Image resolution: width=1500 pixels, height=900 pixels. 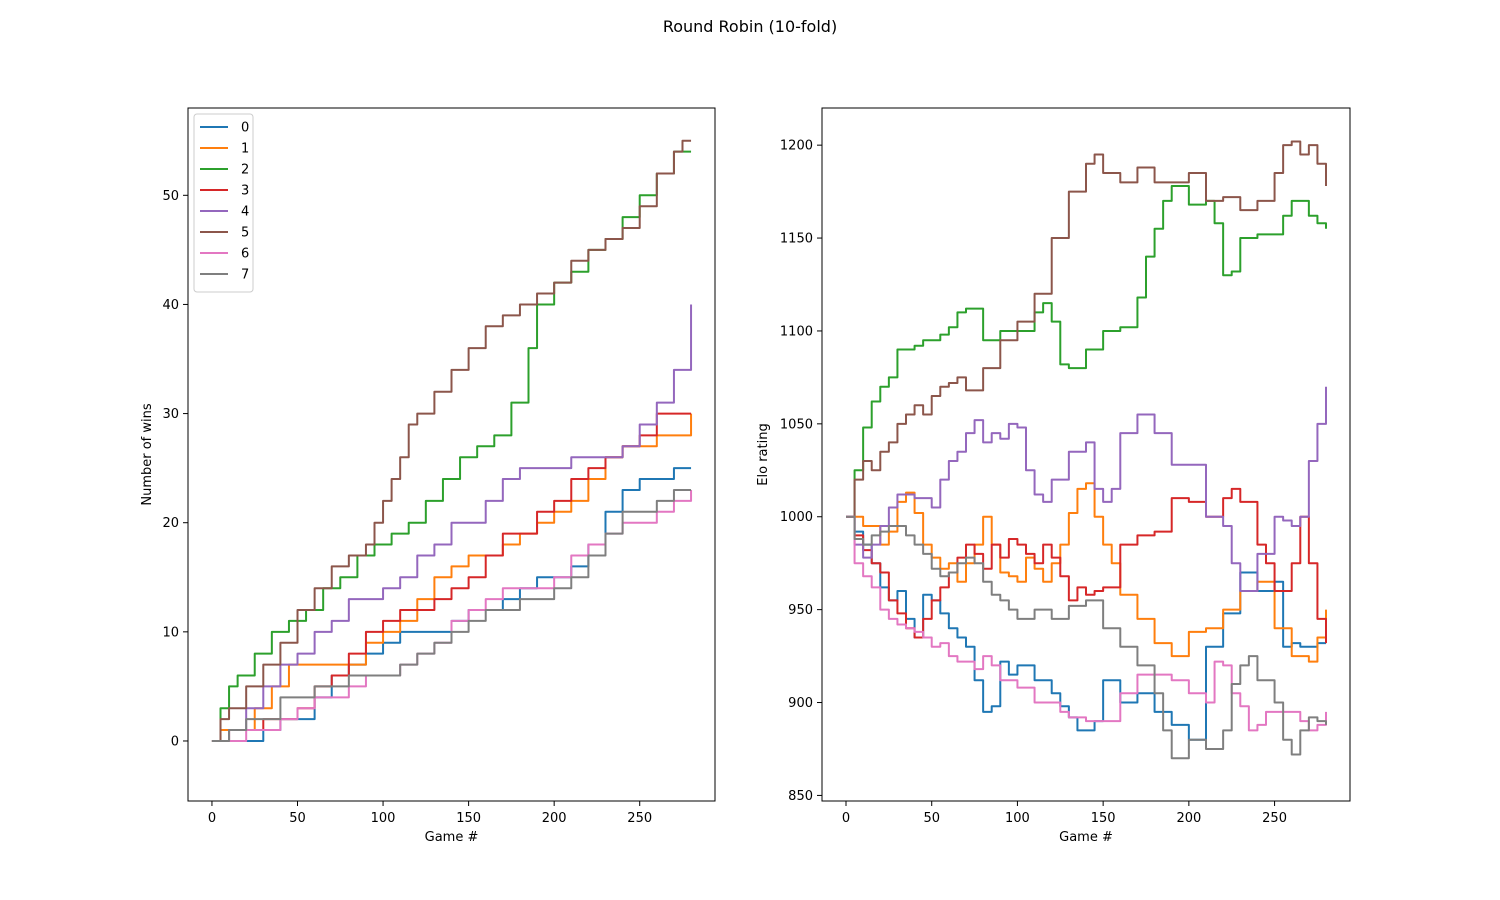 I want to click on y-tick-label: 50, so click(x=170, y=196).